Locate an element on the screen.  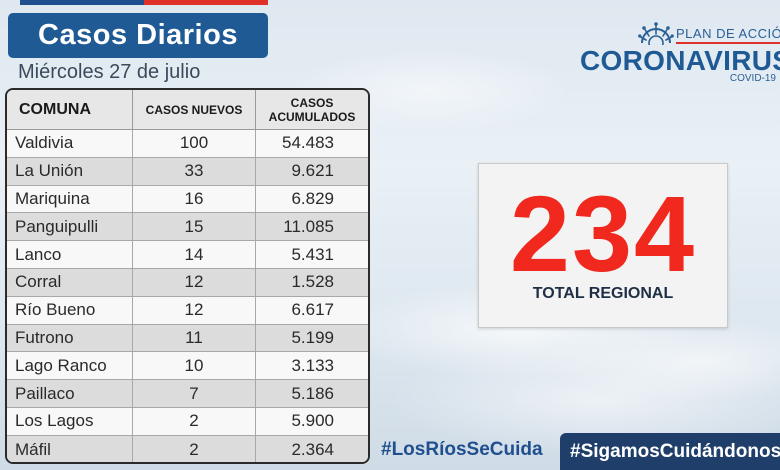
cell-acumulados: 1.528 is located at coordinates (312, 282).